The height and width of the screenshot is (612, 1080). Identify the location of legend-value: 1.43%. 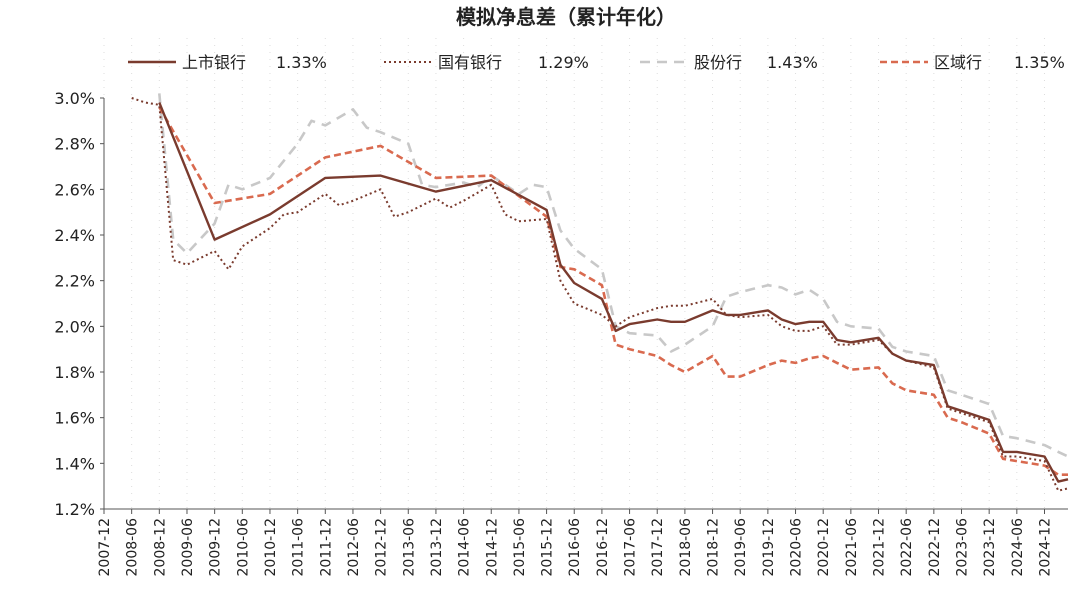
(792, 62).